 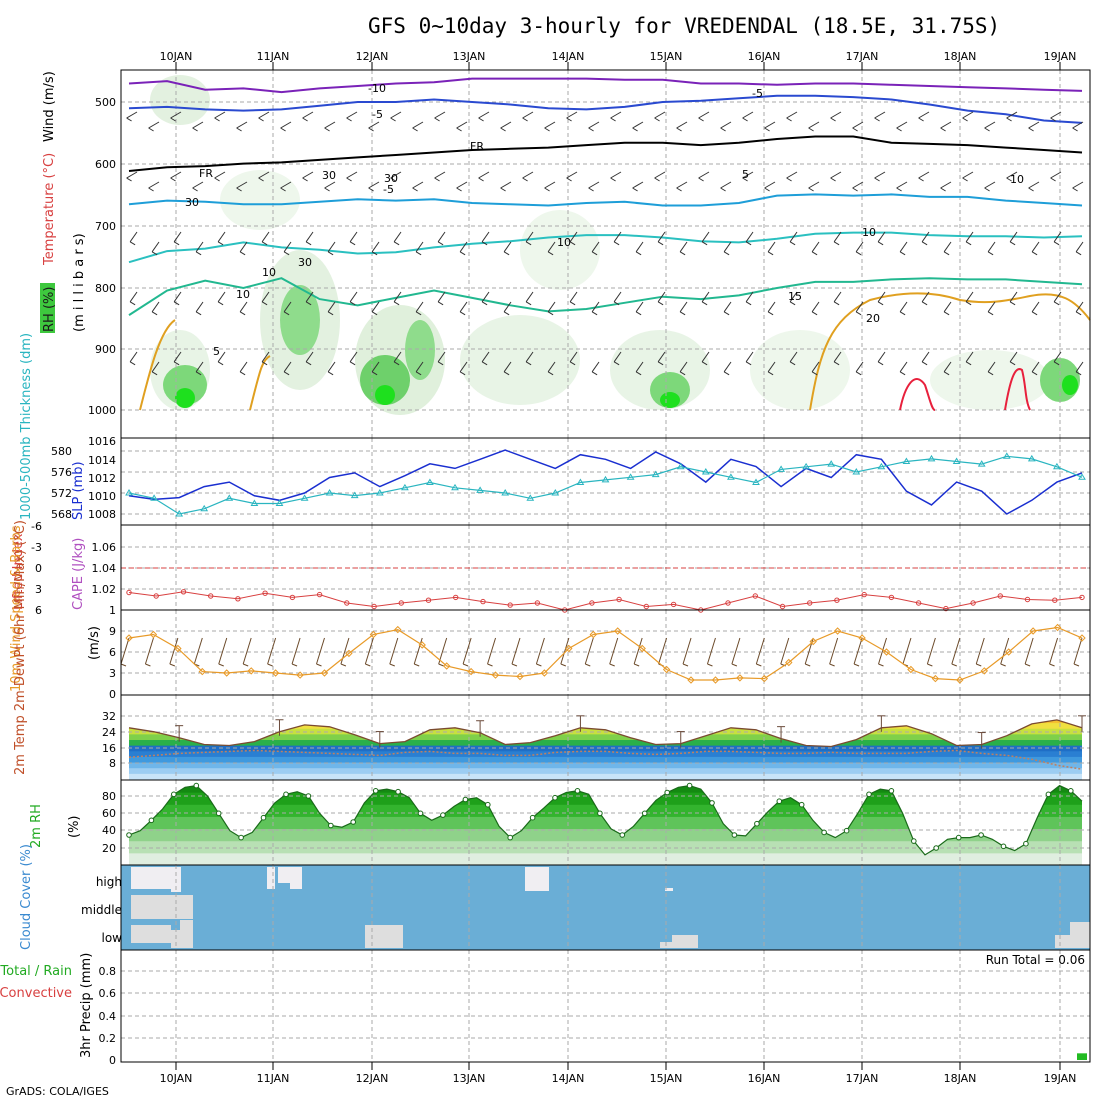 What do you see at coordinates (104, 547) in the screenshot?
I see `cape-tick: 1.06` at bounding box center [104, 547].